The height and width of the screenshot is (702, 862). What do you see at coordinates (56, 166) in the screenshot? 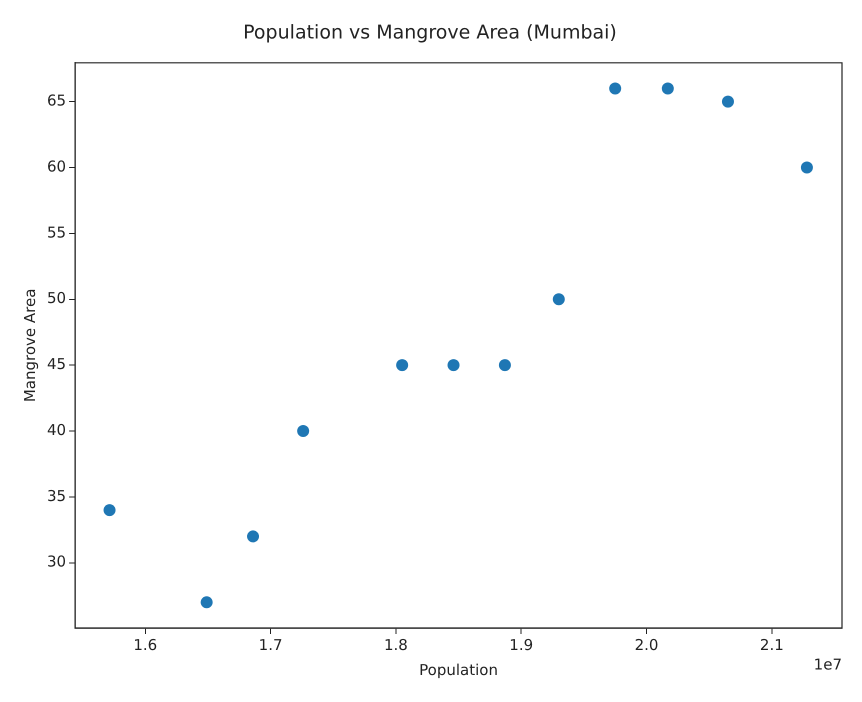
I see `y-tick-label: 60` at bounding box center [56, 166].